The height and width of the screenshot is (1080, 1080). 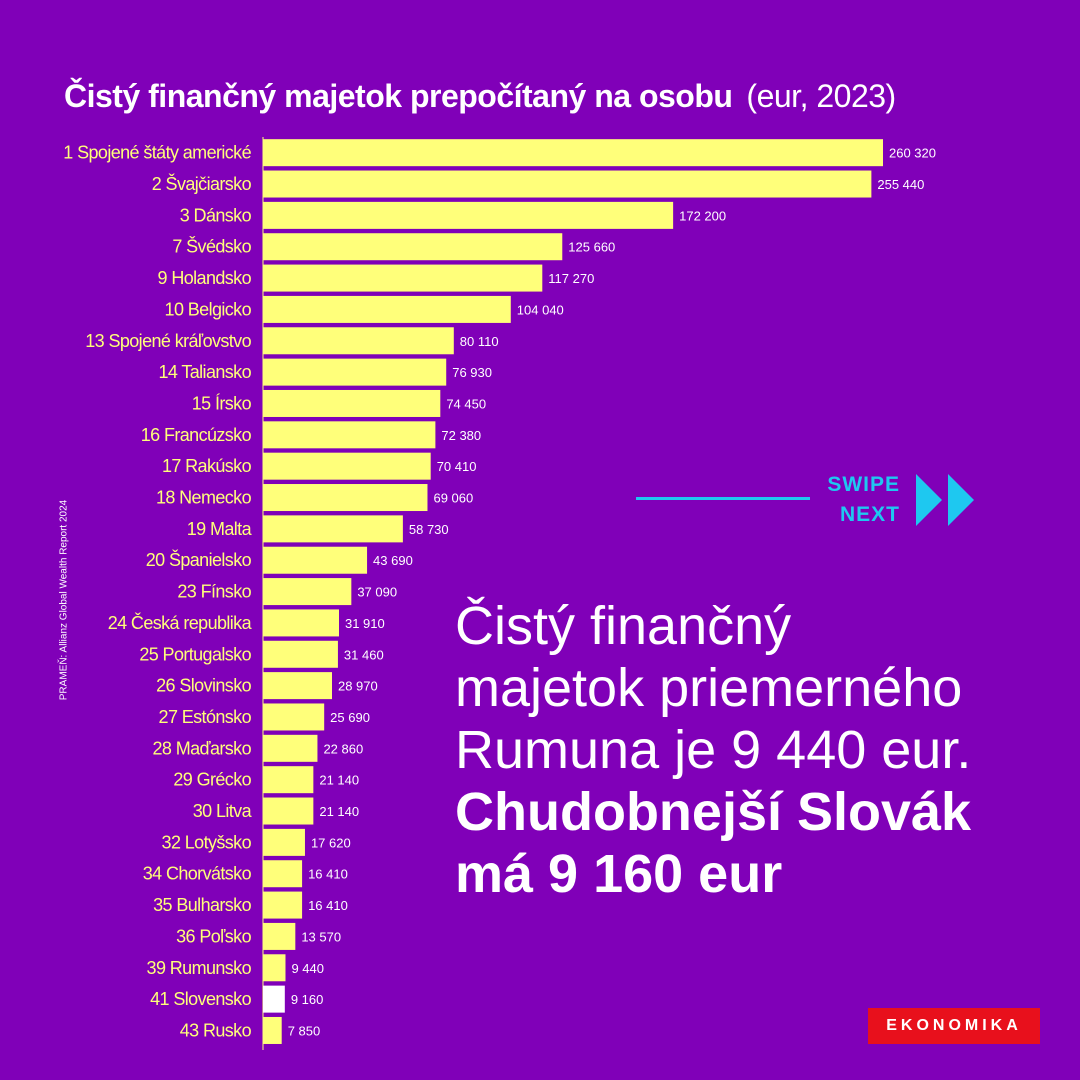 I want to click on category-label: 9 Holandsko, so click(x=205, y=278).